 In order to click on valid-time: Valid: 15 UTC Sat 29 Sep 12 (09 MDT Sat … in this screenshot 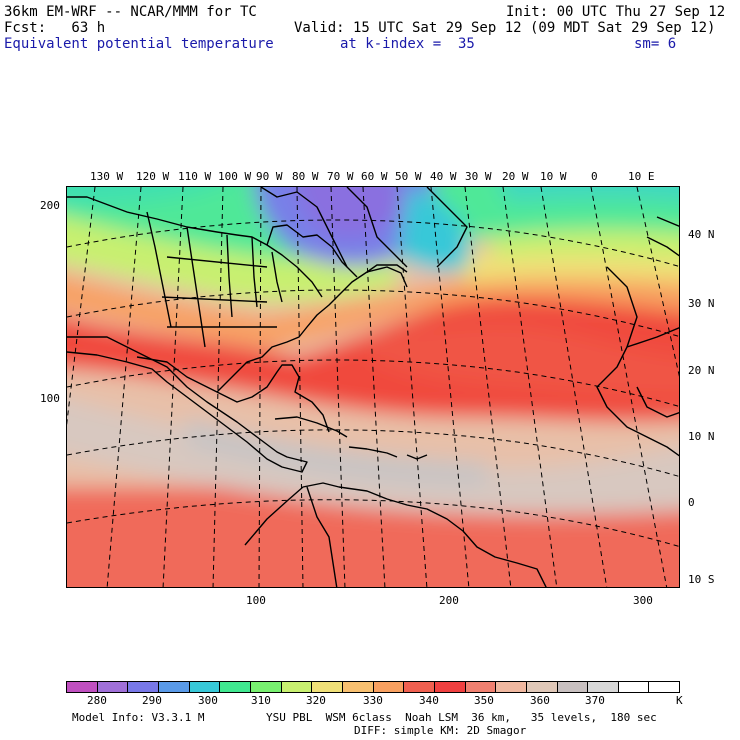, I will do `click(505, 28)`.